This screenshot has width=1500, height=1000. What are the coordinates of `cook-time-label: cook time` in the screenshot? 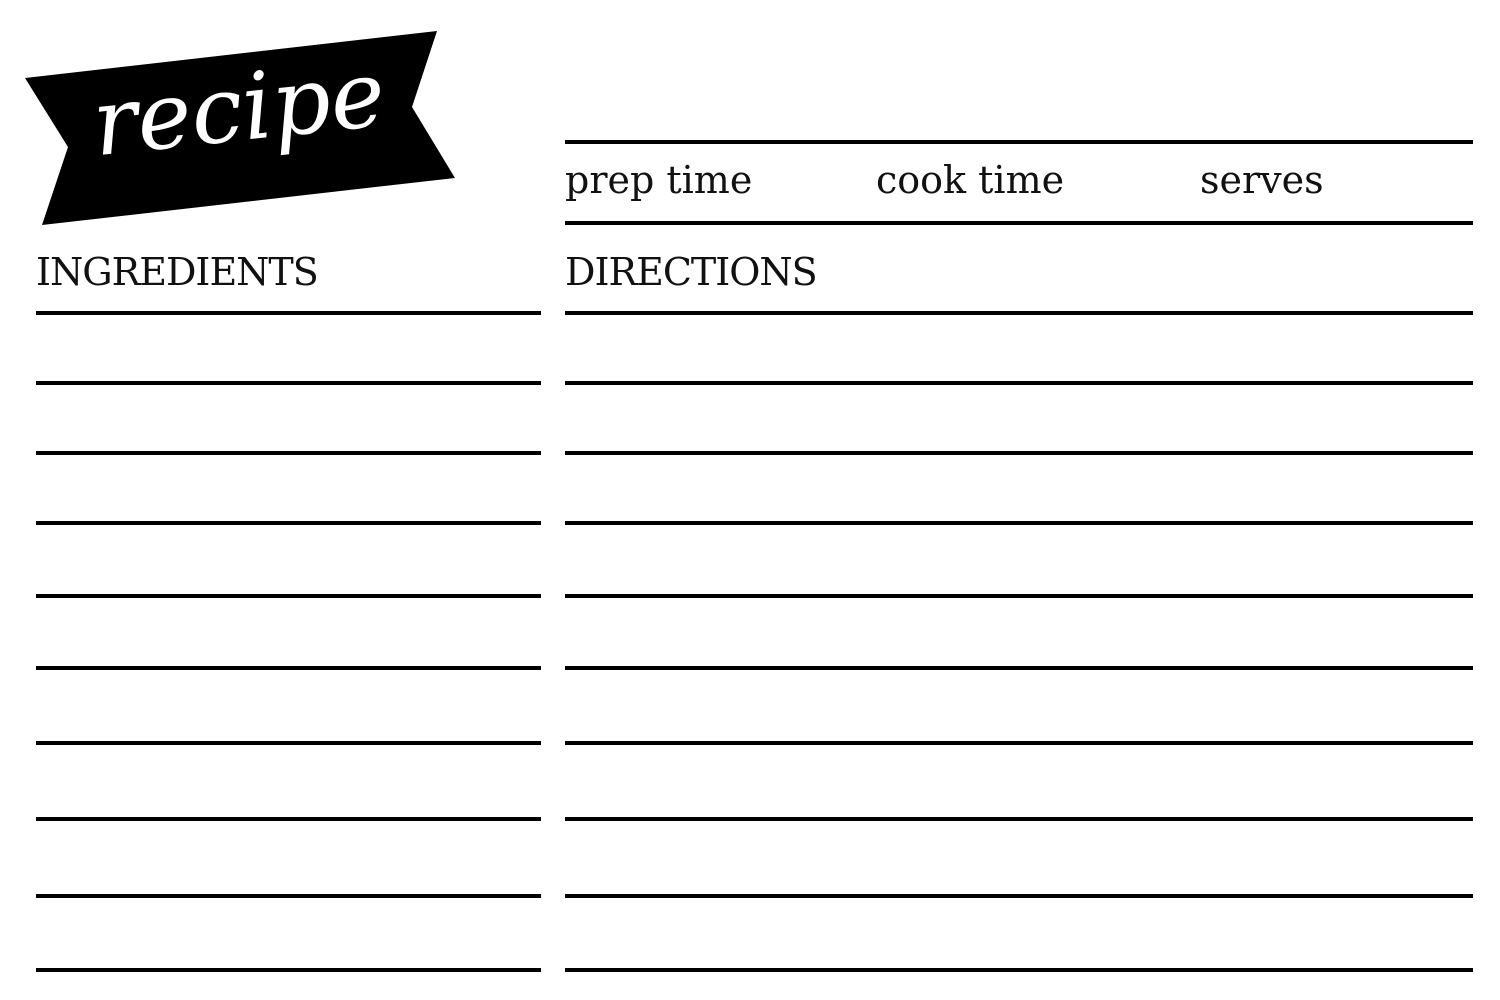 It's located at (970, 180).